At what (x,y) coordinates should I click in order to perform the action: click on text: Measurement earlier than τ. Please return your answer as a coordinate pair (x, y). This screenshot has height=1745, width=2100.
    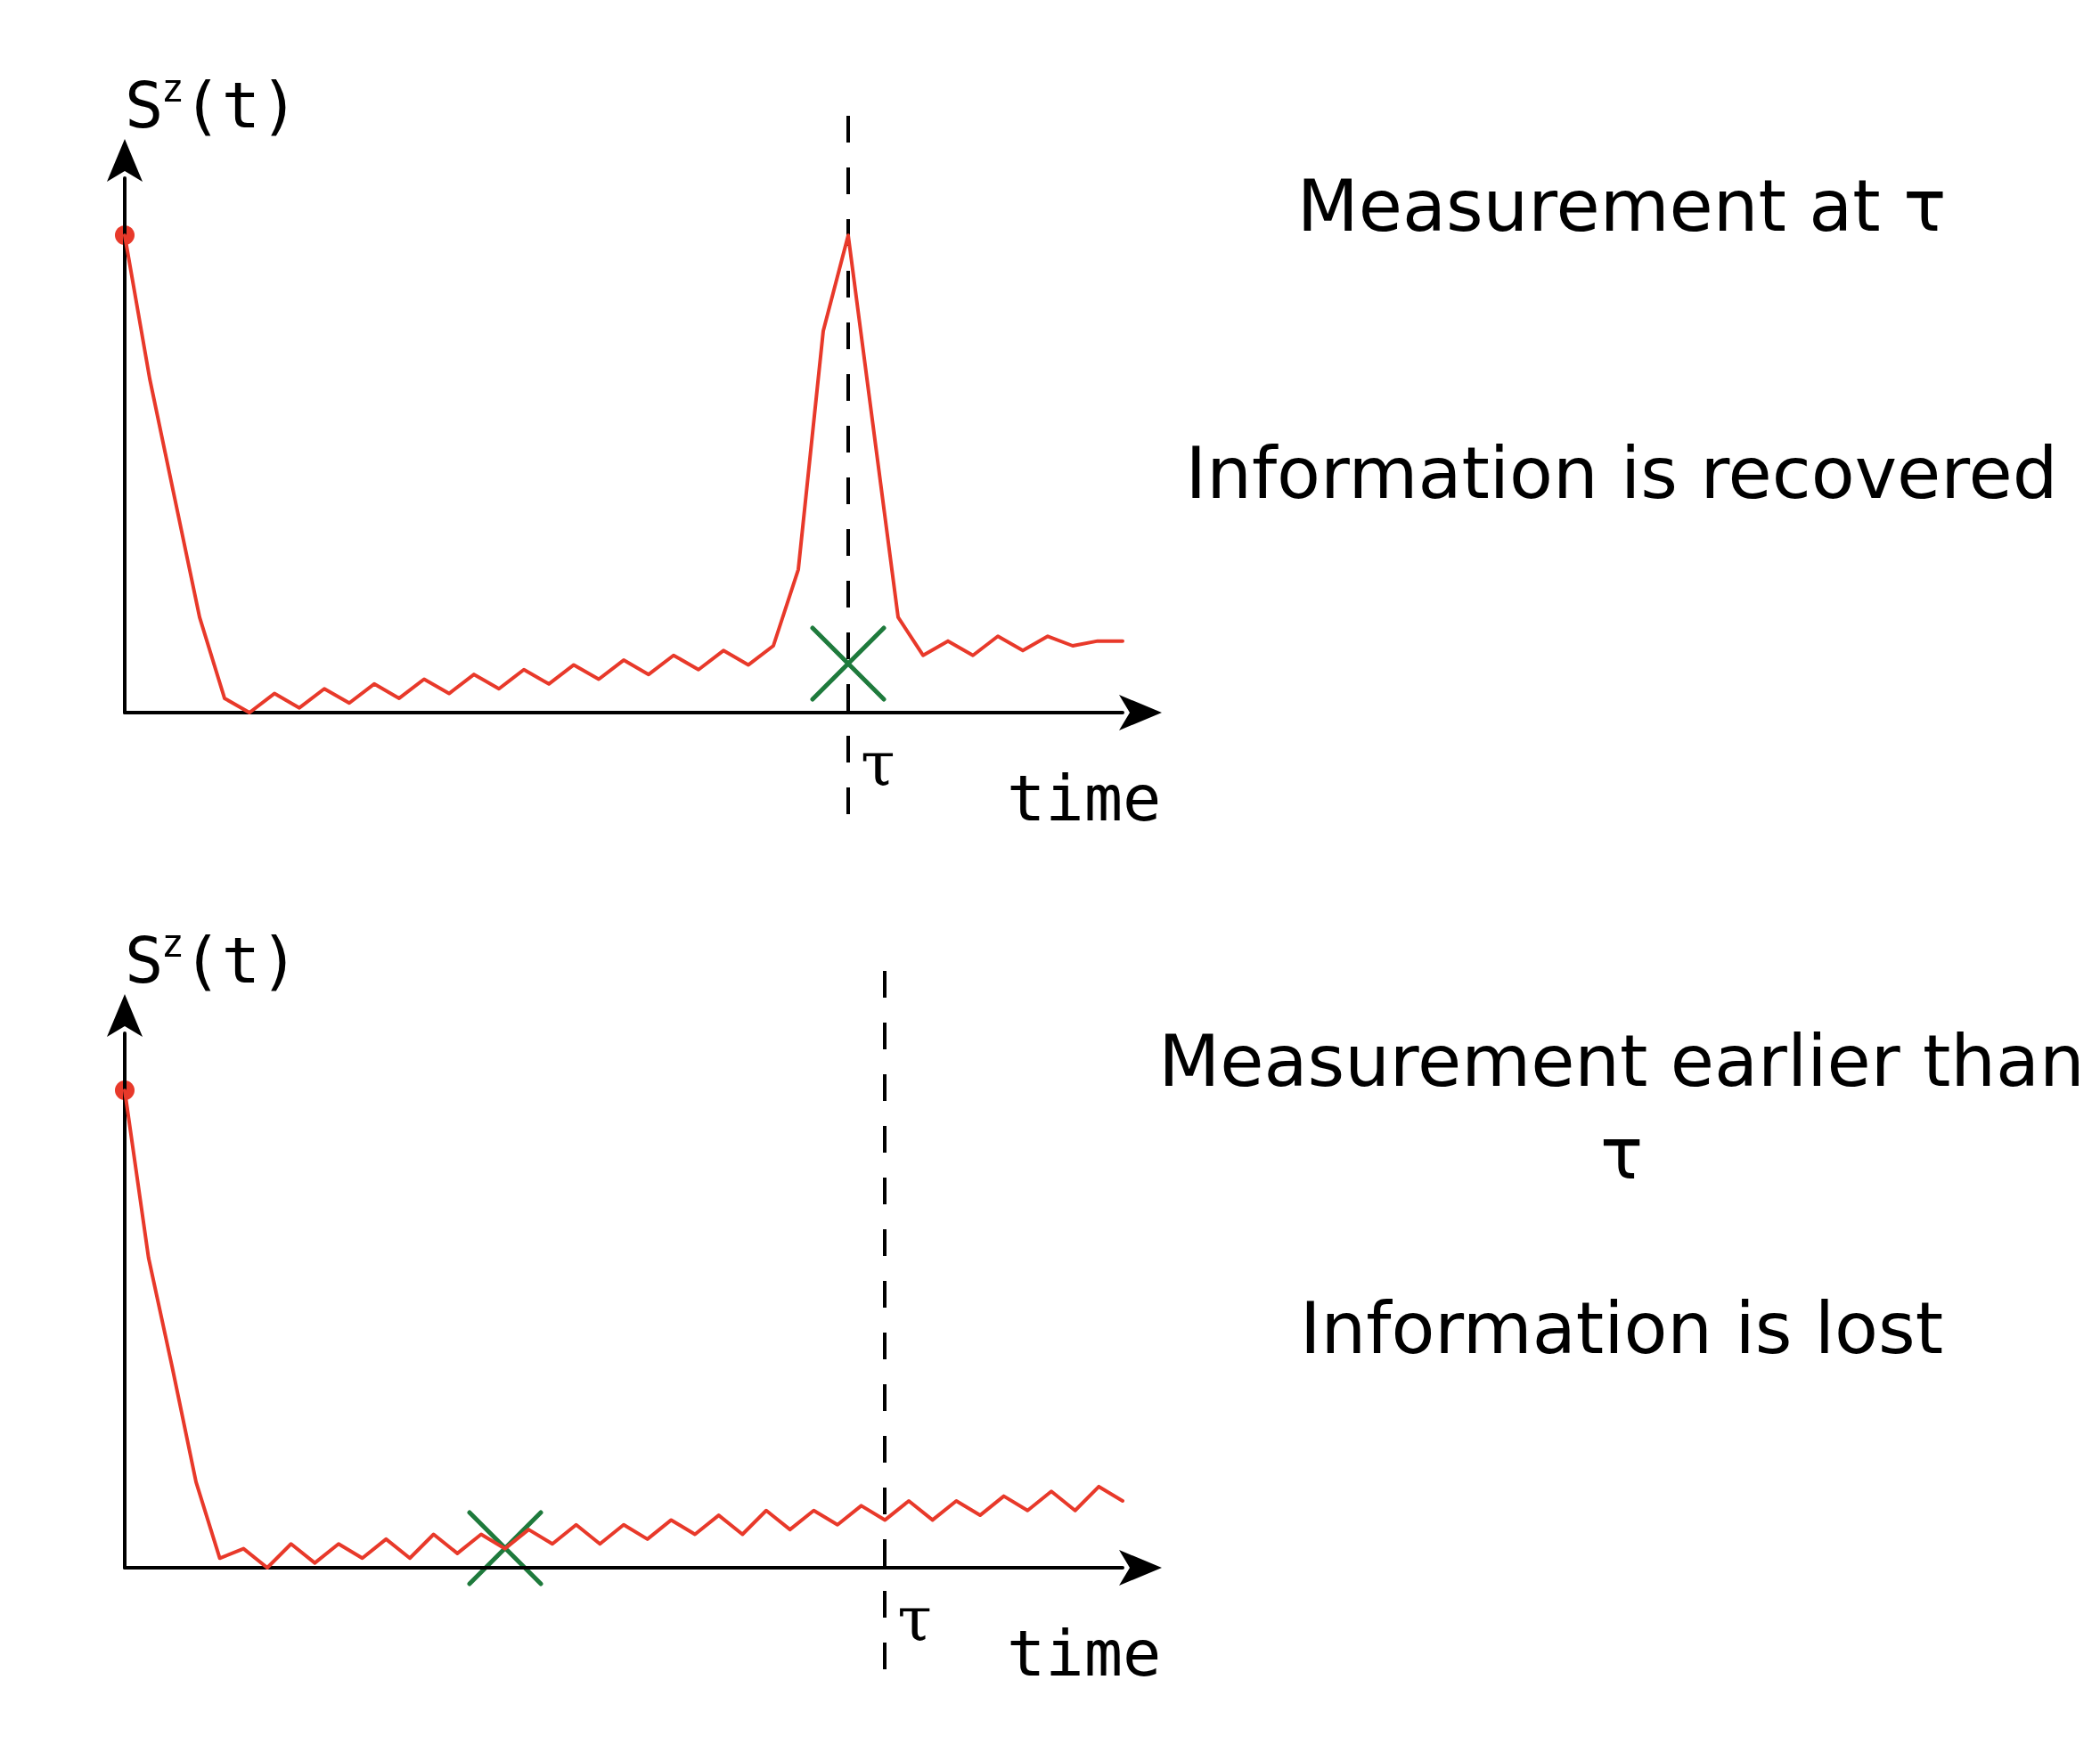
    Looking at the image, I should click on (1622, 1108).